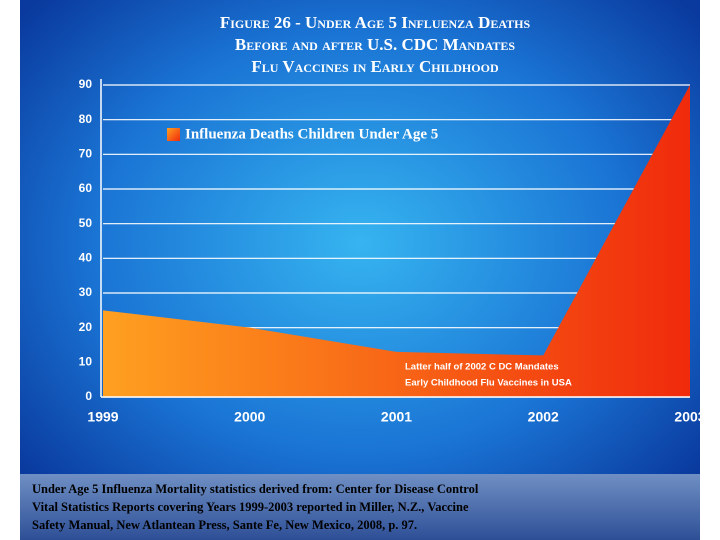  Describe the element at coordinates (375, 22) in the screenshot. I see `chart-title: Figure 26 - Under Age 5 Influenza Deaths` at that location.